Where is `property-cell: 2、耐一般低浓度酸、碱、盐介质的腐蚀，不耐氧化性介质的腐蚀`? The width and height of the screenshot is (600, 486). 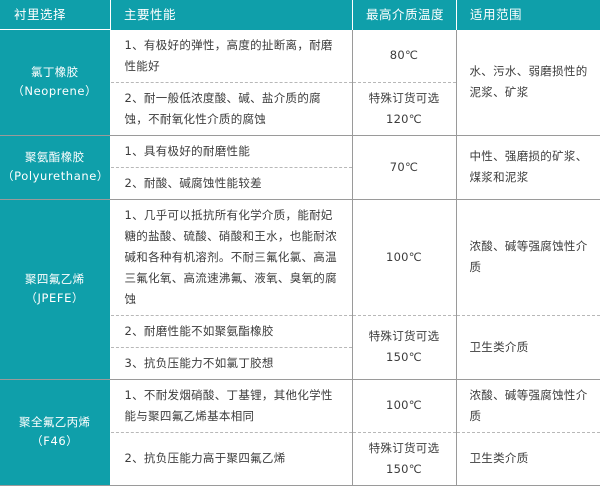
property-cell: 2、耐一般低浓度酸、碱、盐介质的腐蚀，不耐氧化性介质的腐蚀 is located at coordinates (231, 109).